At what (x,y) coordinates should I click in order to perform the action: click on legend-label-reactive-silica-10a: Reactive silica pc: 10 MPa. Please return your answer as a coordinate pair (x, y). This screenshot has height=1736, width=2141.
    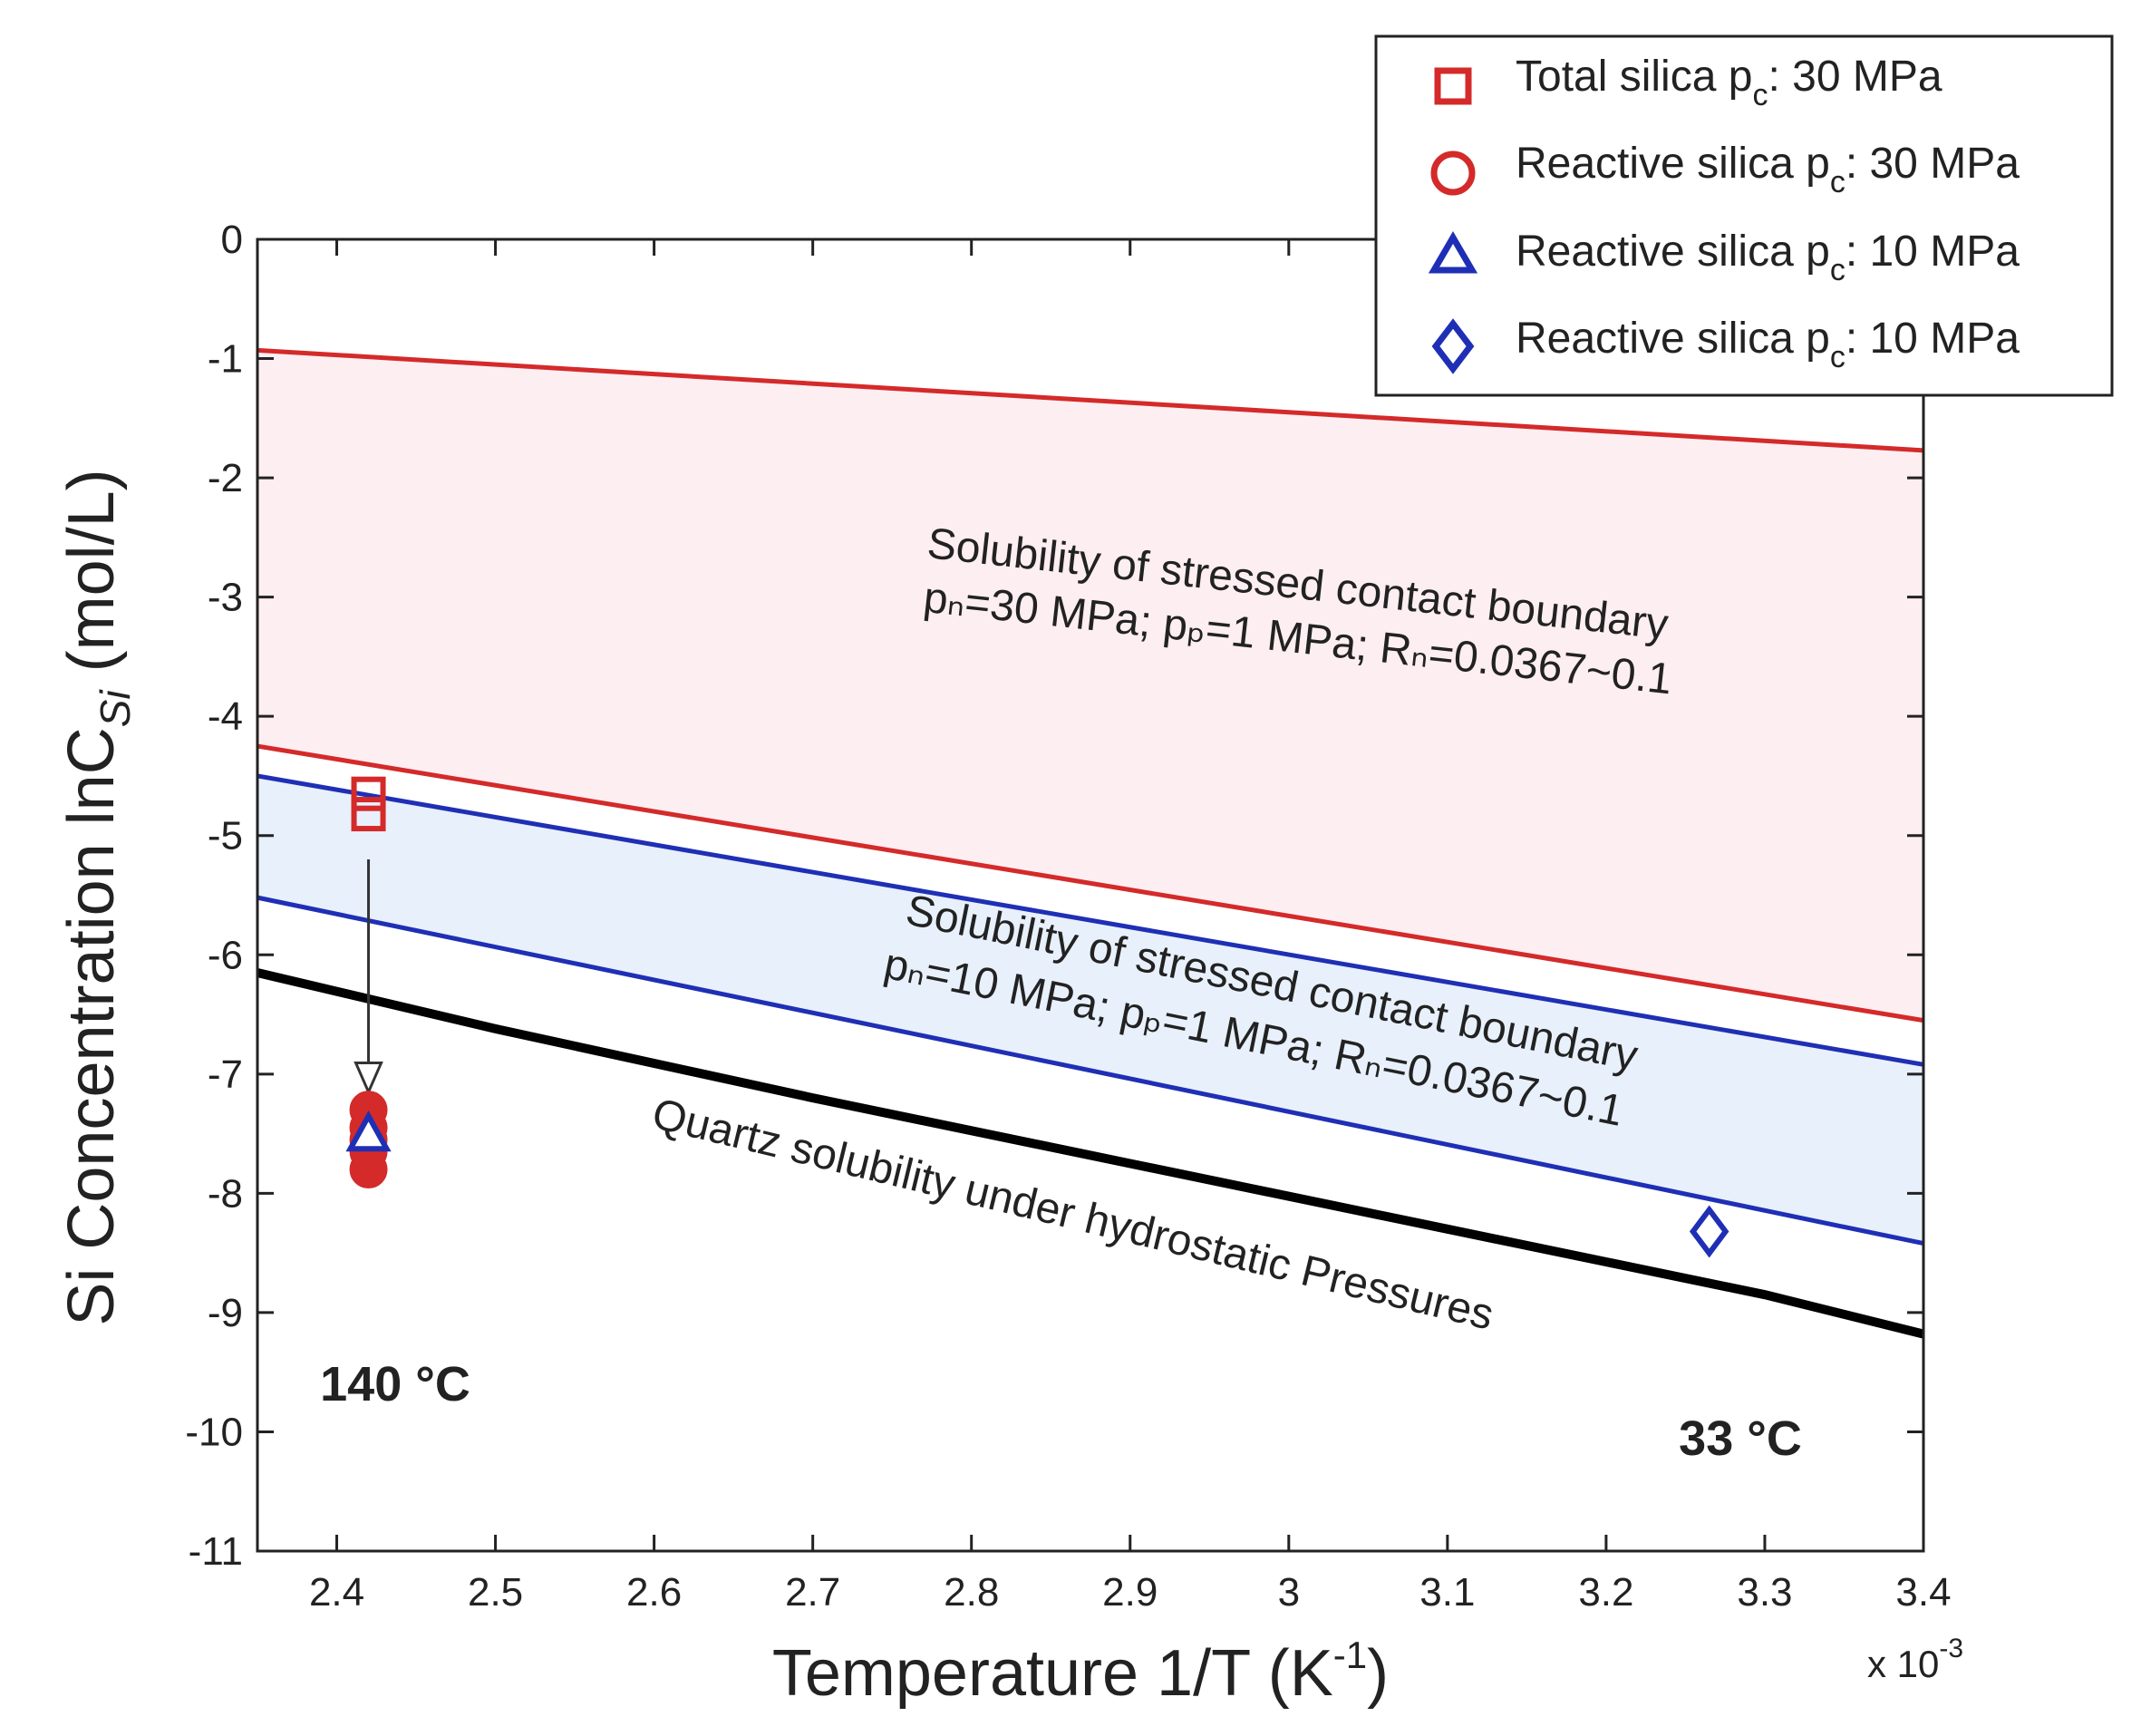
    Looking at the image, I should click on (1768, 257).